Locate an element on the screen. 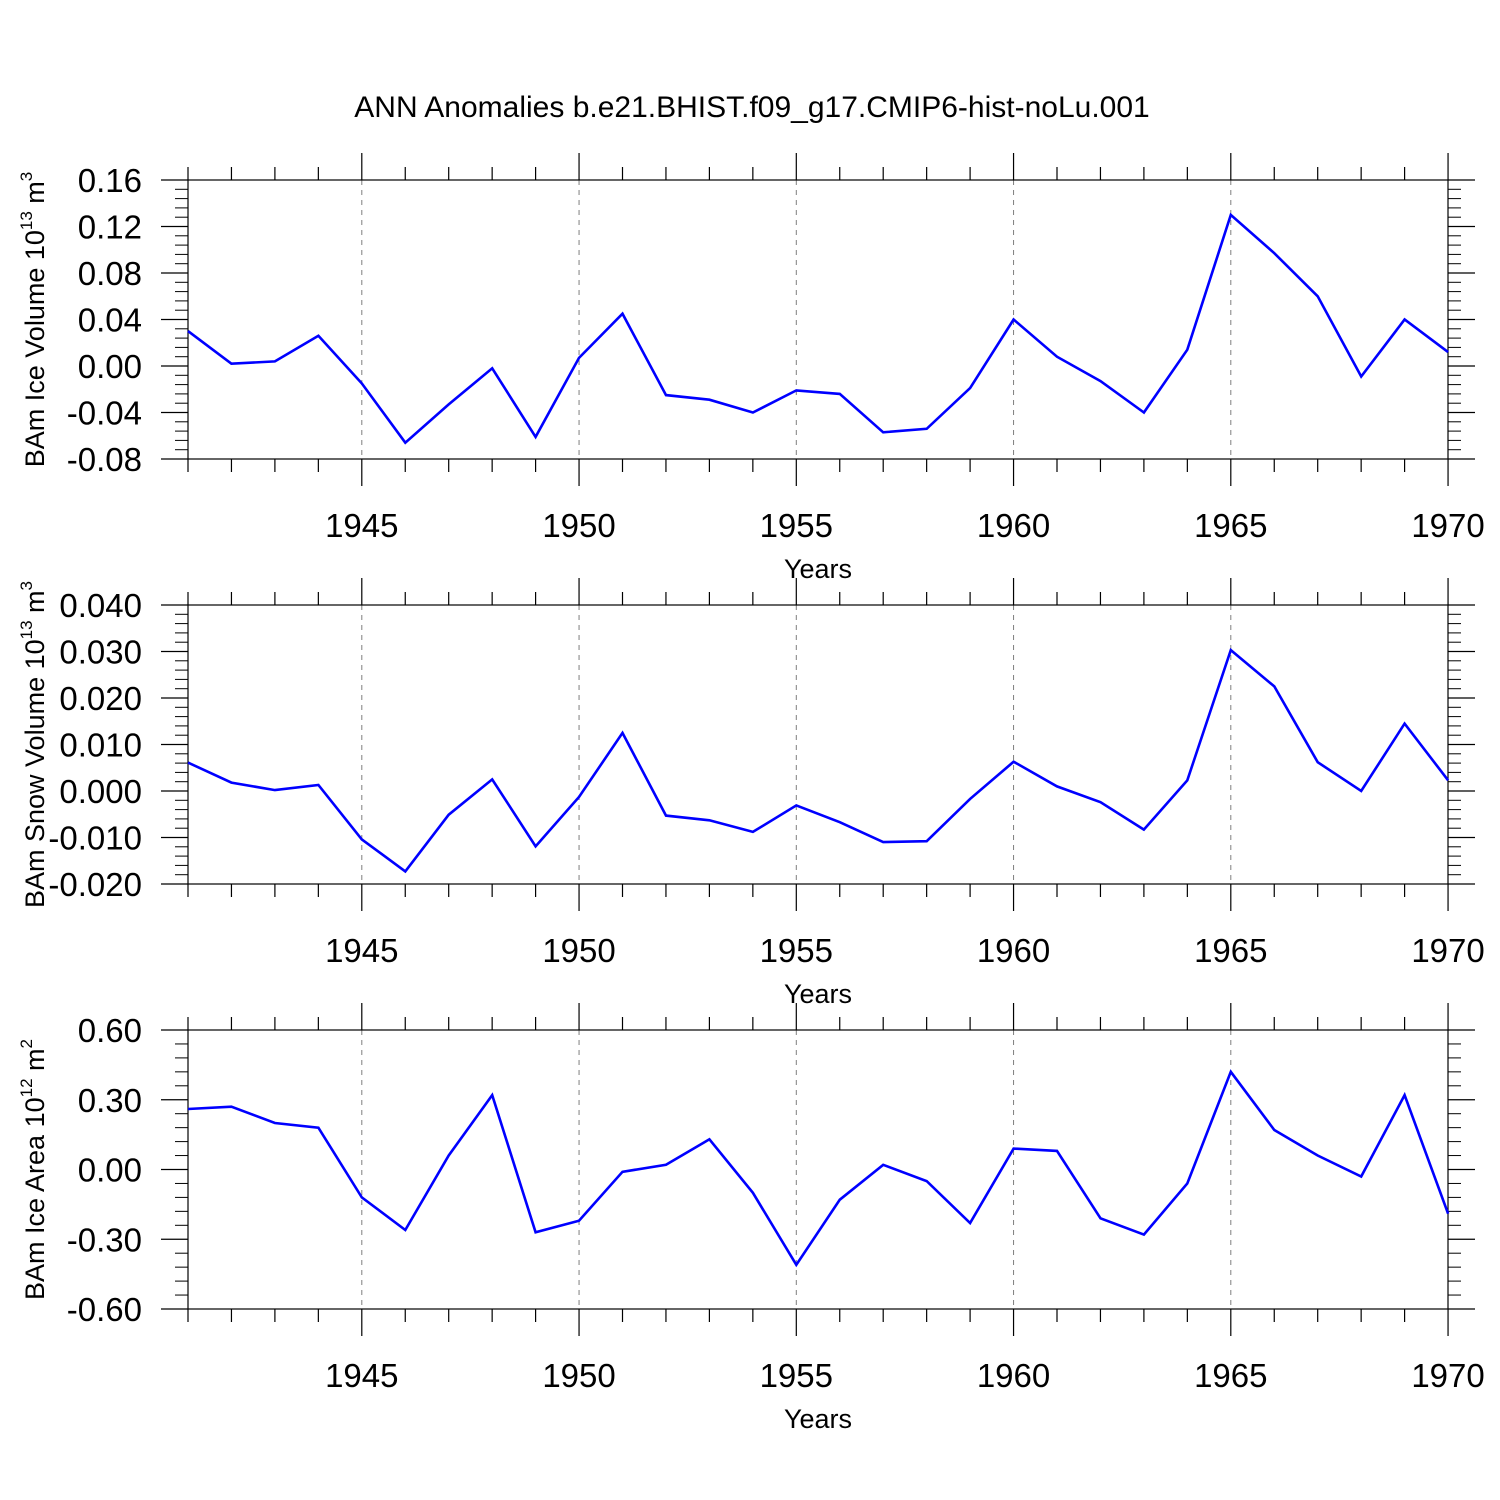 The width and height of the screenshot is (1500, 1500). y-tick-label: -0.010 is located at coordinates (95, 838).